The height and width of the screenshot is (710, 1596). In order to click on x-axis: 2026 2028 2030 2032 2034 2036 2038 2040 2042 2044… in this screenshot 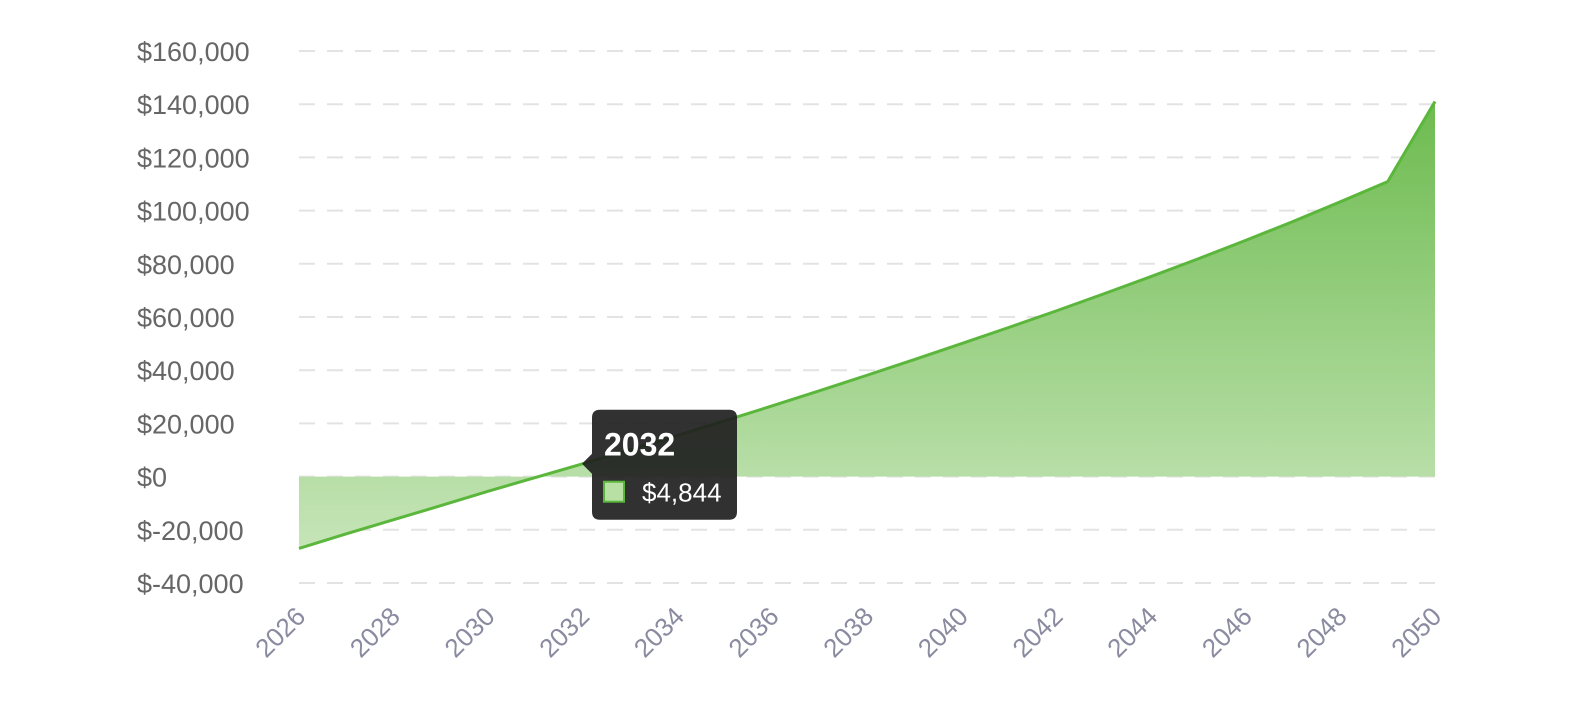, I will do `click(848, 632)`.